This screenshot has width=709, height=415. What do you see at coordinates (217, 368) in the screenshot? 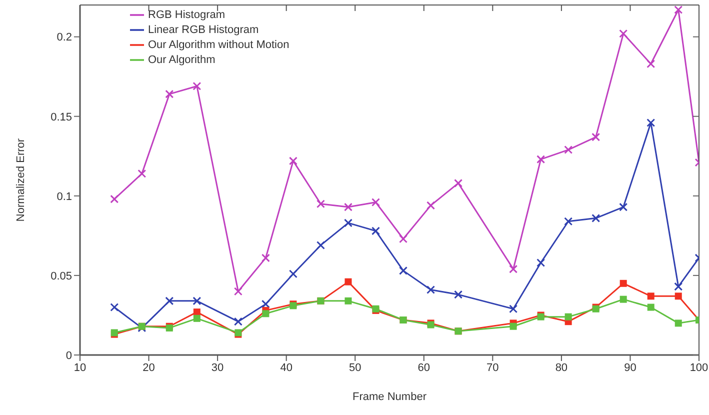
I see `x-tick-label: 30` at bounding box center [217, 368].